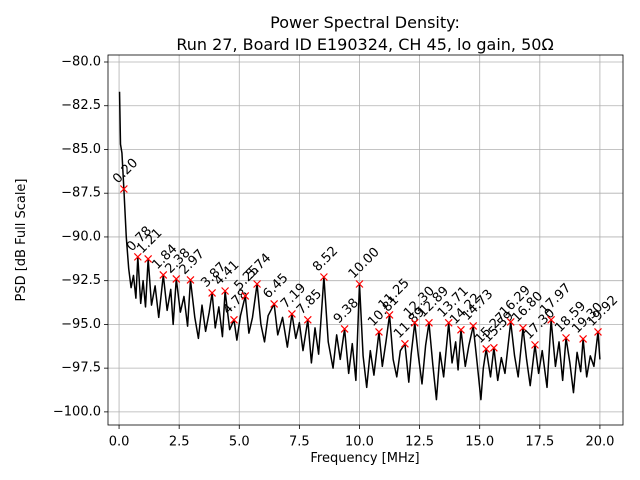  Describe the element at coordinates (21, 239) in the screenshot. I see `y-axis-label: PSD [dB Full Scale]` at that location.